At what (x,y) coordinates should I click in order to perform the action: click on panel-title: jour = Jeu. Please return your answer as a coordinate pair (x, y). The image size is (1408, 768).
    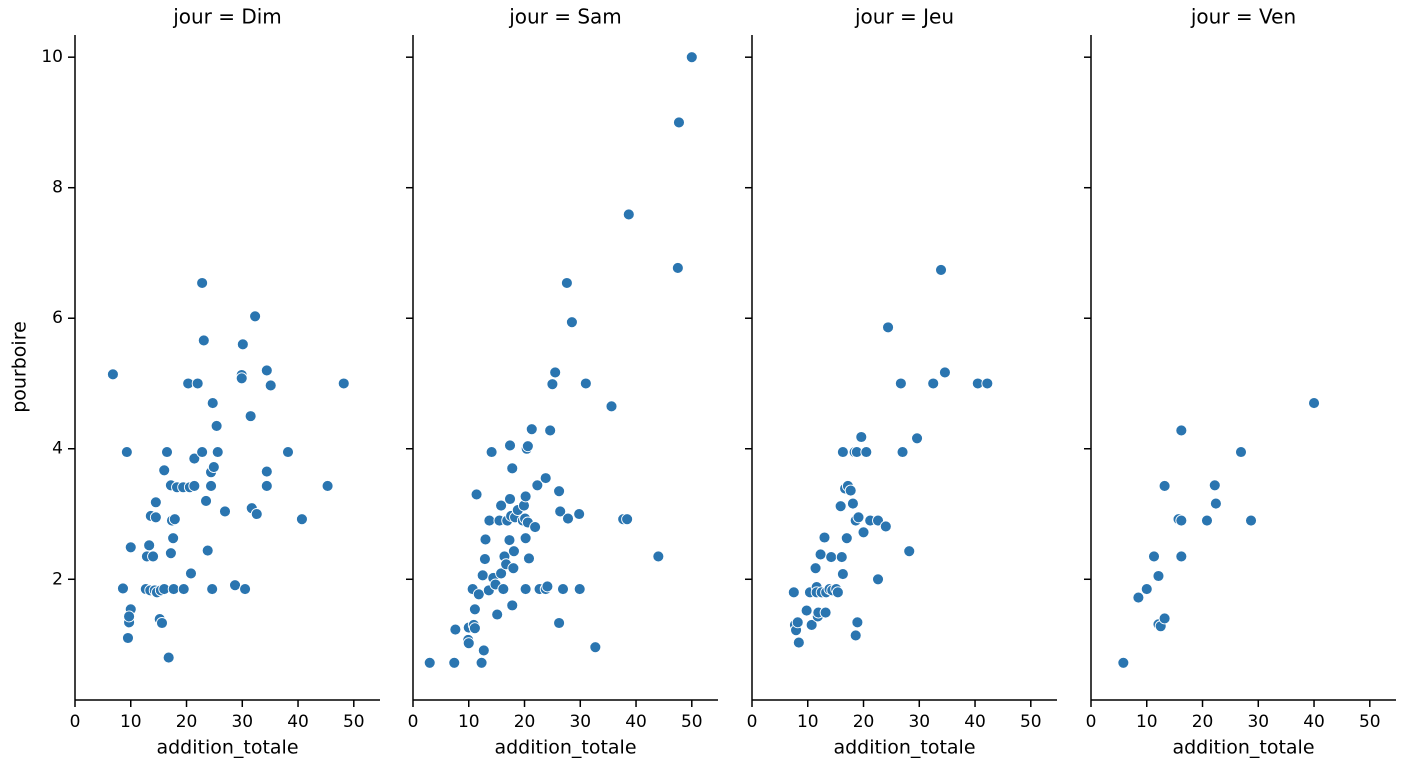
    Looking at the image, I should click on (904, 17).